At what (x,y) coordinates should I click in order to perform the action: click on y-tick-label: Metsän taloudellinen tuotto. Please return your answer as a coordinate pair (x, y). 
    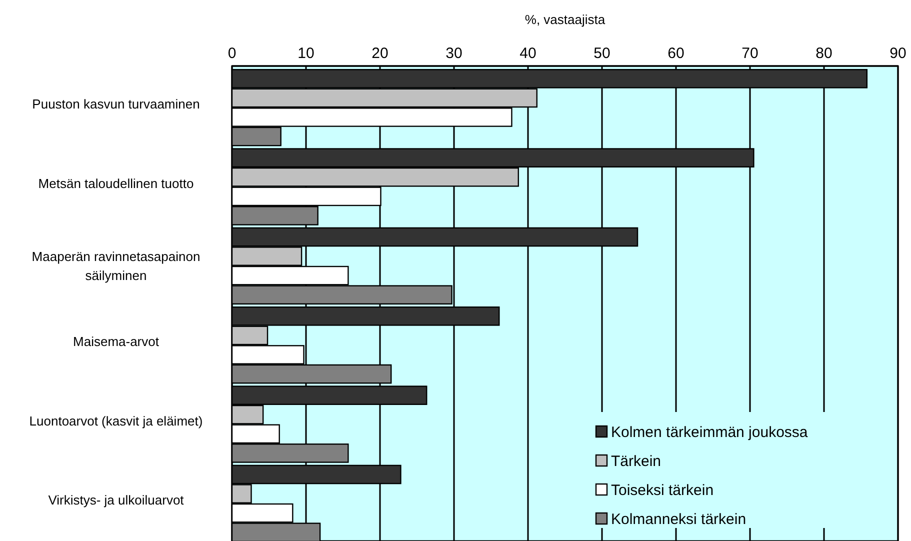
    Looking at the image, I should click on (116, 183).